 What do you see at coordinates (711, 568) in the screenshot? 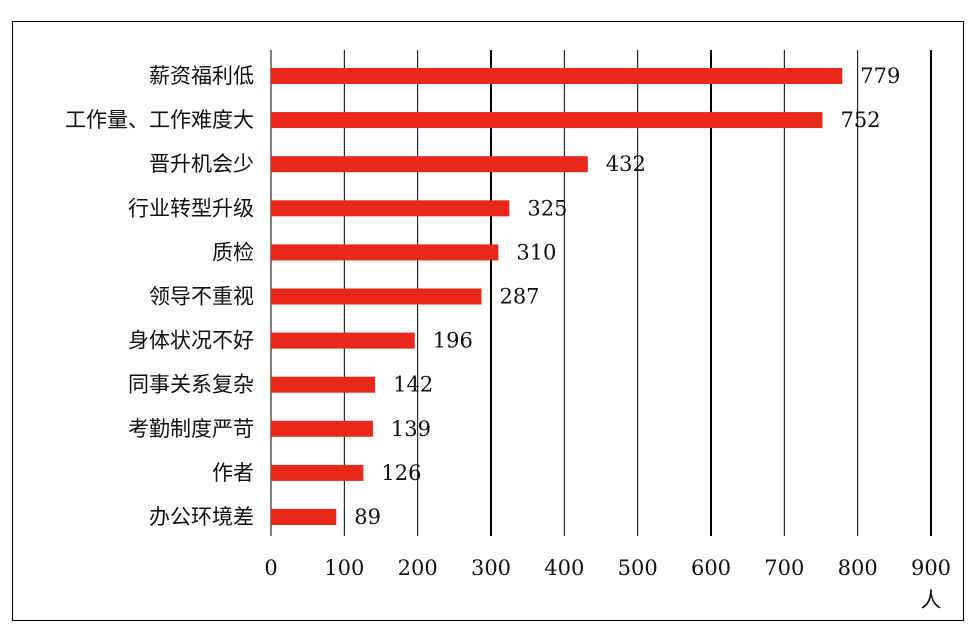
I see `x-tick-label: 600` at bounding box center [711, 568].